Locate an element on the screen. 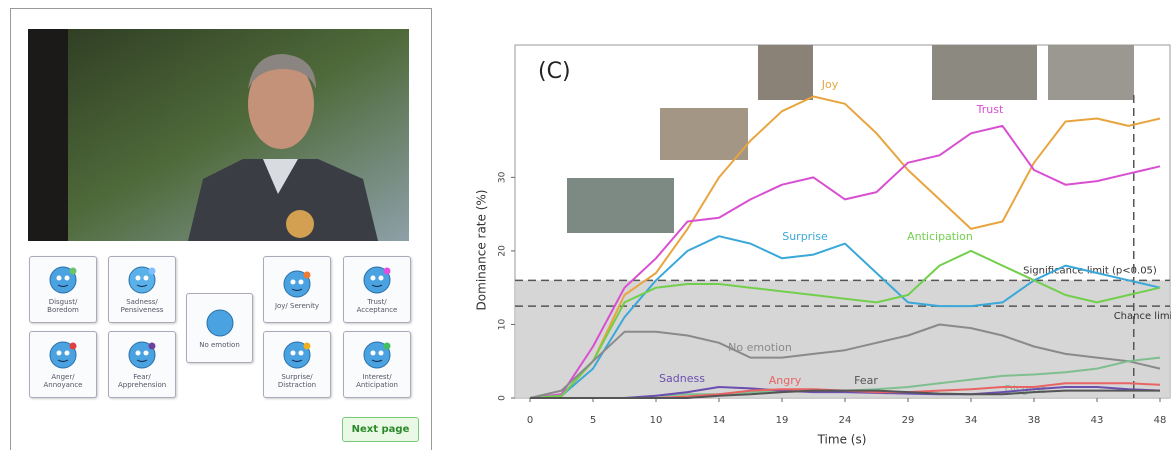  series-label: Joy is located at coordinates (830, 84).